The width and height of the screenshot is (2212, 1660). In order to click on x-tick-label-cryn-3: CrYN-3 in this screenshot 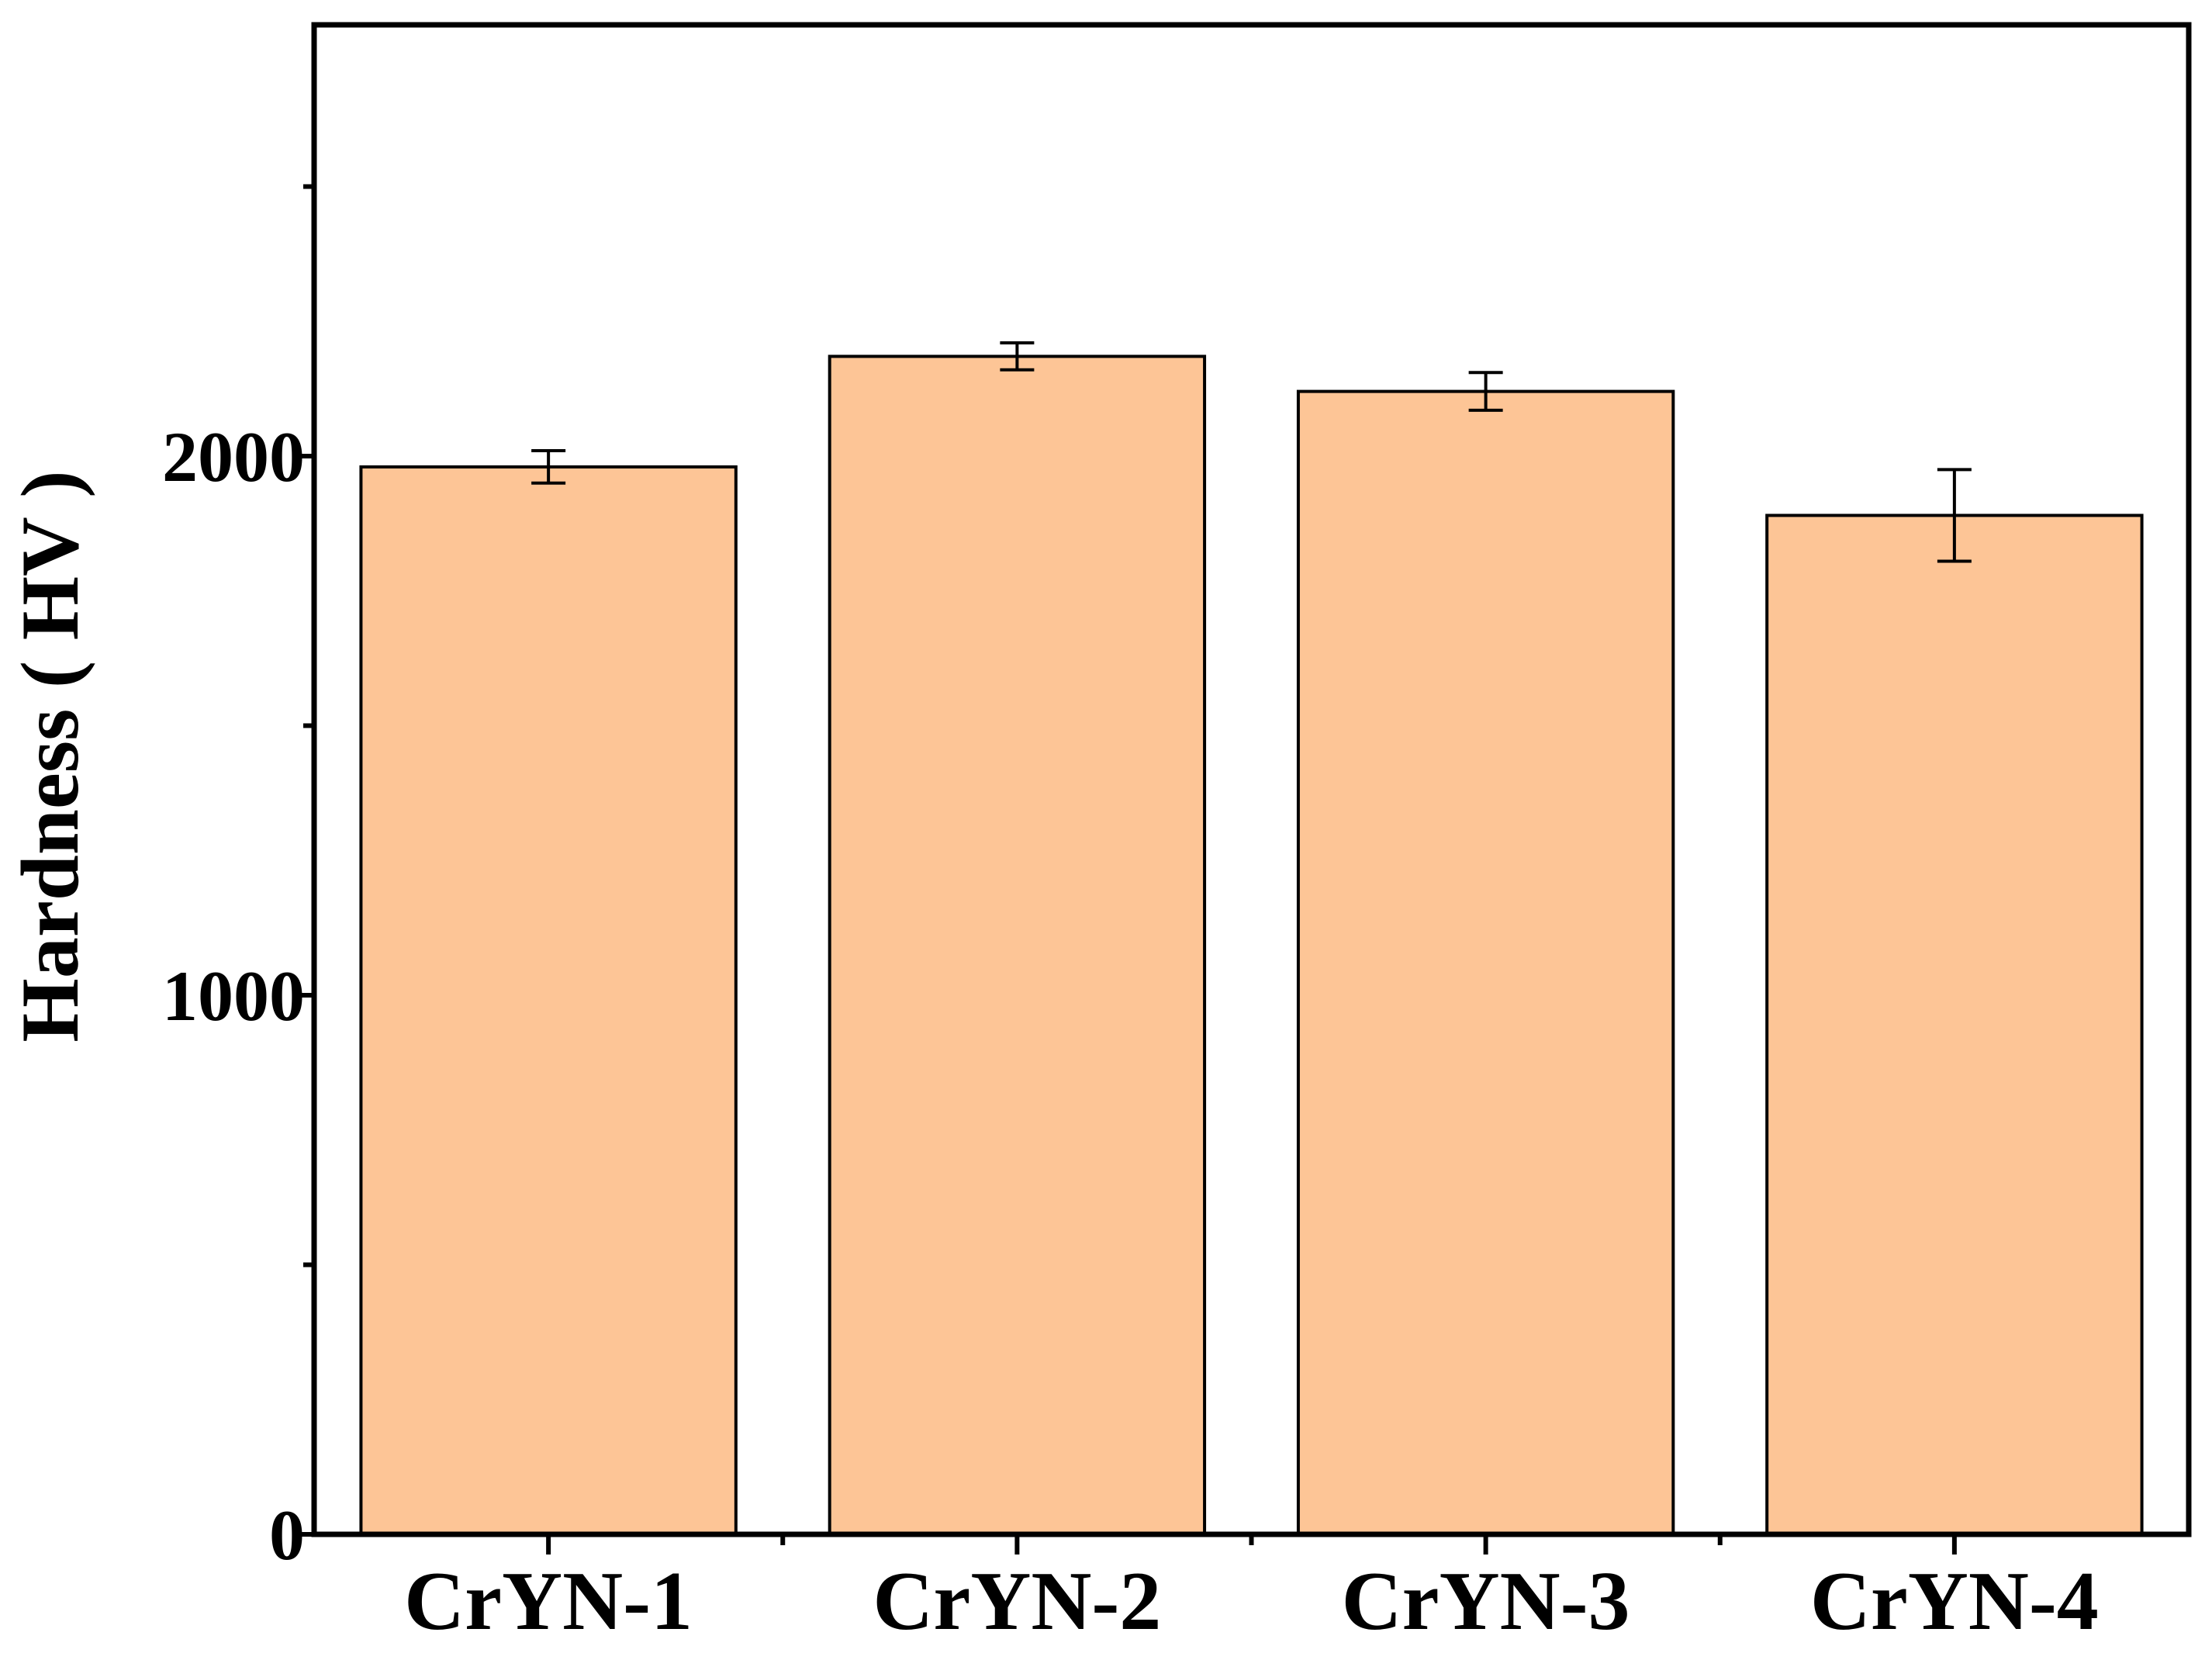, I will do `click(1486, 1601)`.